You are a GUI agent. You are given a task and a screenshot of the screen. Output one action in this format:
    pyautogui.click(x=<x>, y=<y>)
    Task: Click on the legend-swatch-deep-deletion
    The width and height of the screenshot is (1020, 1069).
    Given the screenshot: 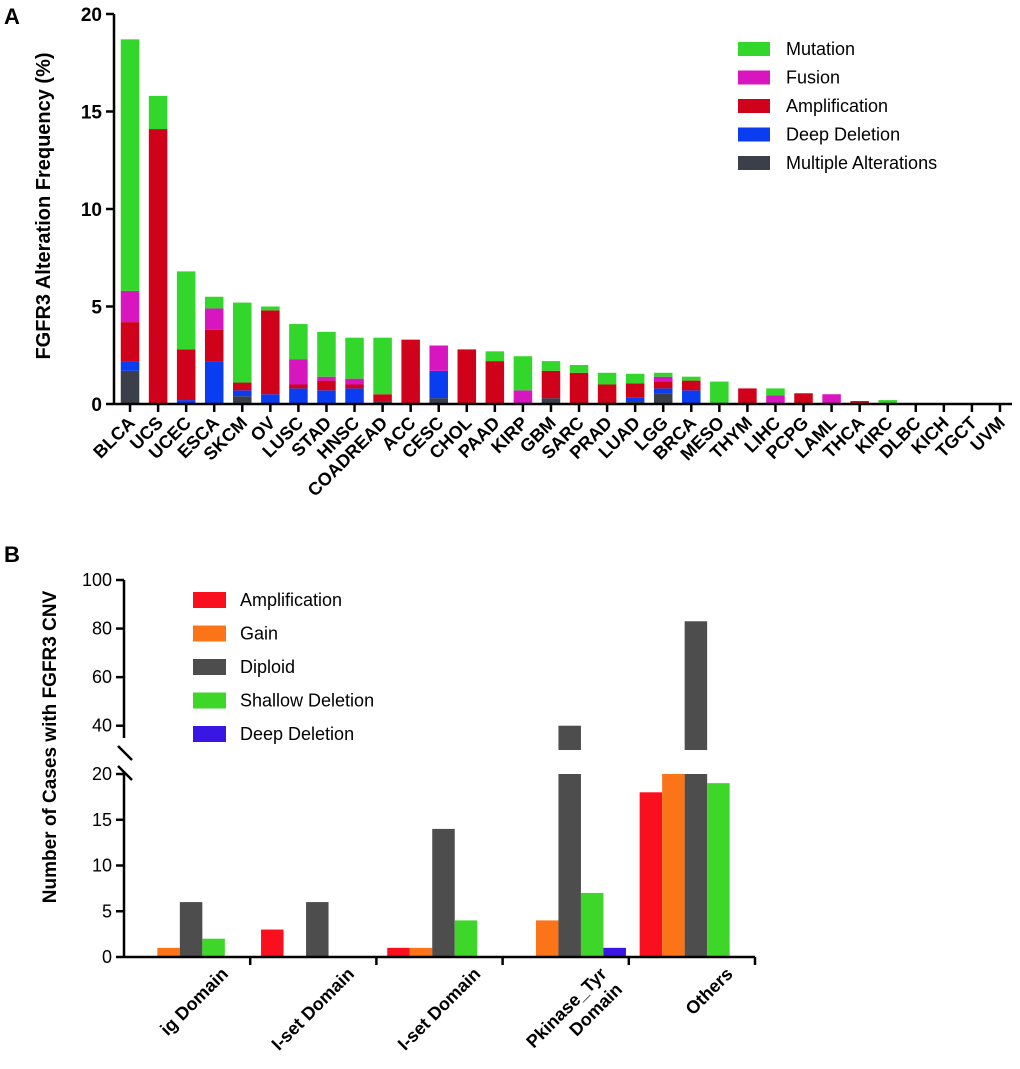 What is the action you would take?
    pyautogui.click(x=754, y=134)
    